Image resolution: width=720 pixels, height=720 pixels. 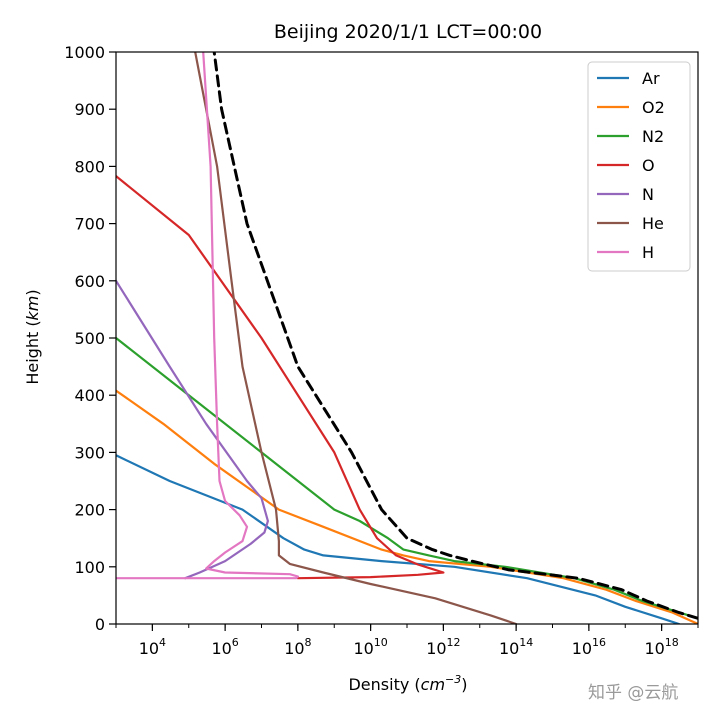 What do you see at coordinates (89, 567) in the screenshot?
I see `y-tick-label: 100` at bounding box center [89, 567].